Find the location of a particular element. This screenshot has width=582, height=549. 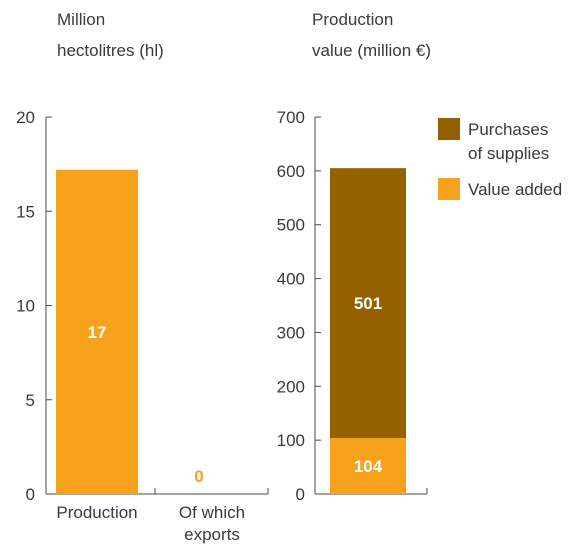

left-axis-title-line-1: Million is located at coordinates (81, 19).